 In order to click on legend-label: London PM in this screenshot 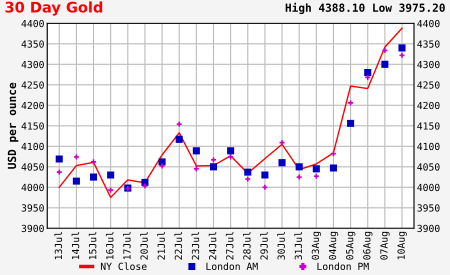, I will do `click(343, 266)`.